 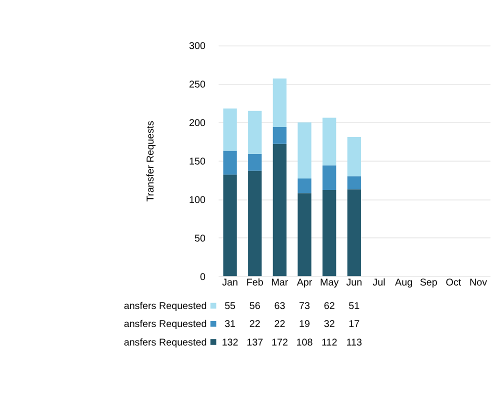 I want to click on data-label: 108, so click(x=305, y=342).